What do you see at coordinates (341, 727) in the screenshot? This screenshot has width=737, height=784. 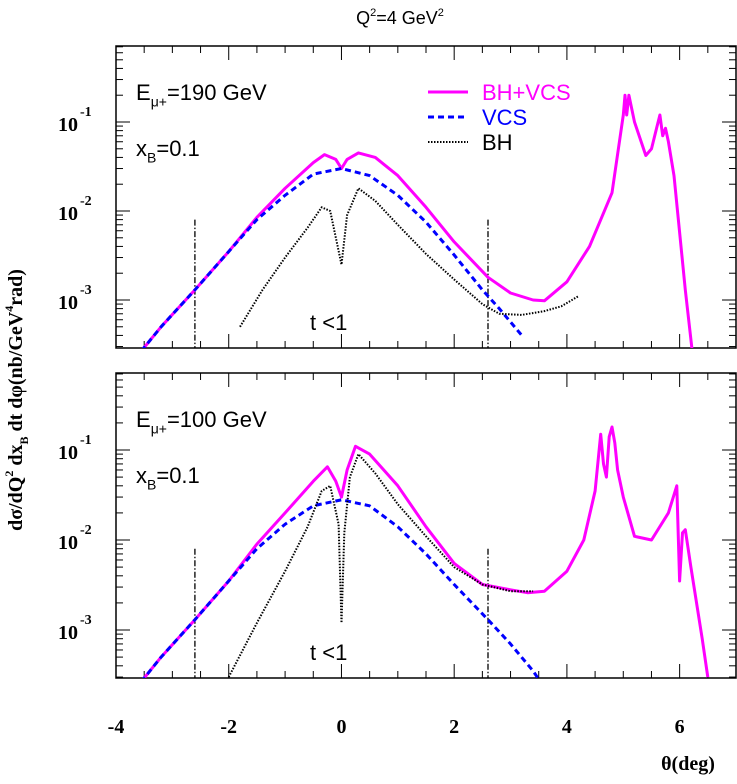 I see `x-tick-label: 0` at bounding box center [341, 727].